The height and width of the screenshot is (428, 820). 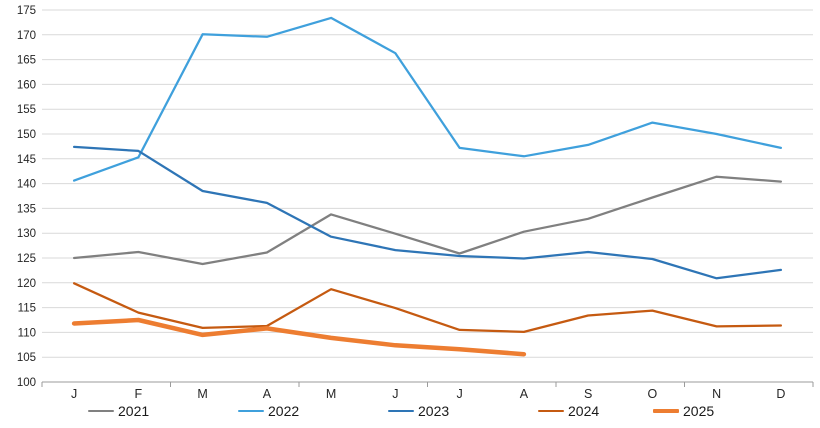 What do you see at coordinates (26, 160) in the screenshot?
I see `y-axis-label-145: 145` at bounding box center [26, 160].